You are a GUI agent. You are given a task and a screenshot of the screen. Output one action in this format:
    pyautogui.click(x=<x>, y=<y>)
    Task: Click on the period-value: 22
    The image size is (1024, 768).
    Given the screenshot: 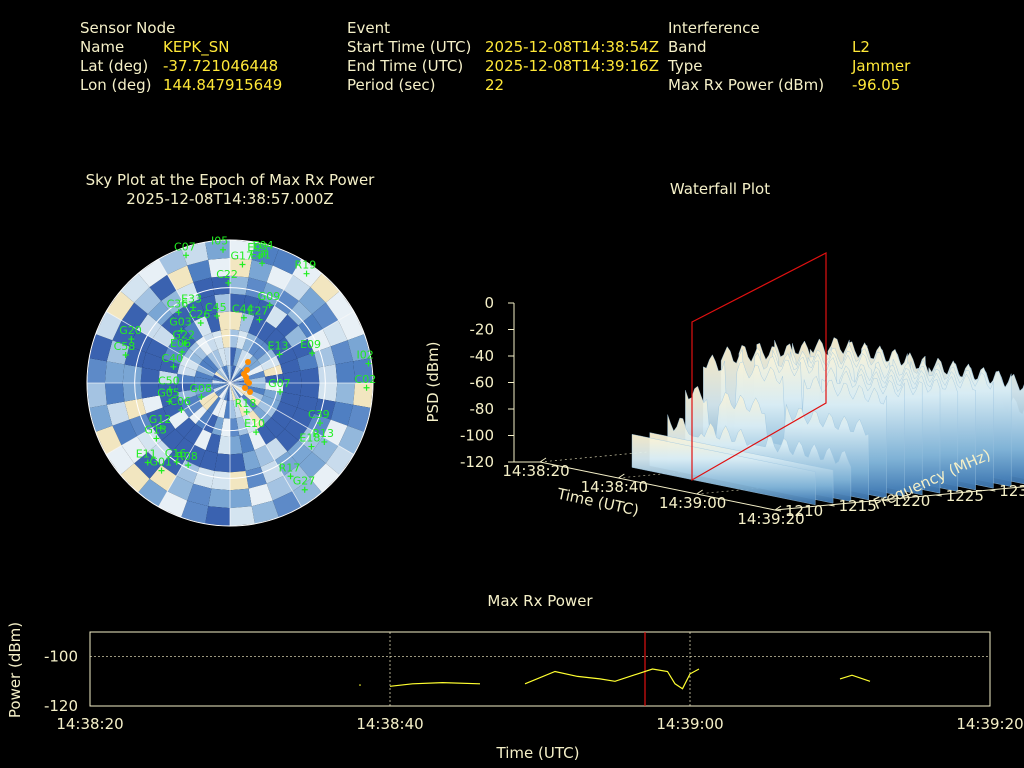 What is the action you would take?
    pyautogui.click(x=495, y=85)
    